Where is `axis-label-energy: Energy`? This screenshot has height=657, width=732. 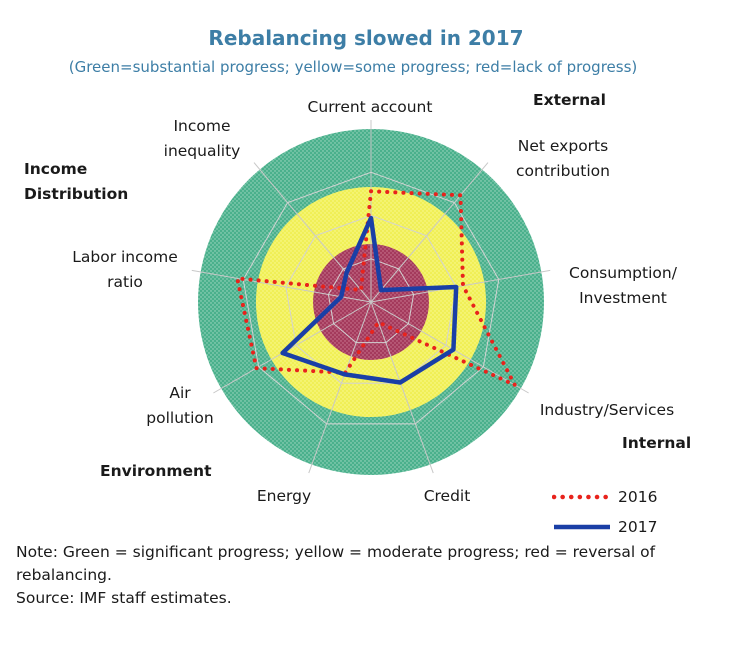 axis-label-energy: Energy is located at coordinates (284, 496).